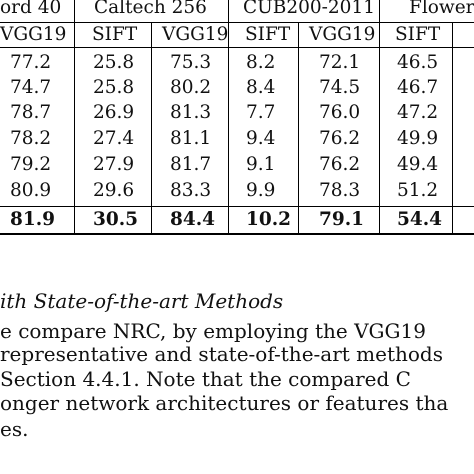  What do you see at coordinates (261, 190) in the screenshot?
I see `table-cell: 9.9` at bounding box center [261, 190].